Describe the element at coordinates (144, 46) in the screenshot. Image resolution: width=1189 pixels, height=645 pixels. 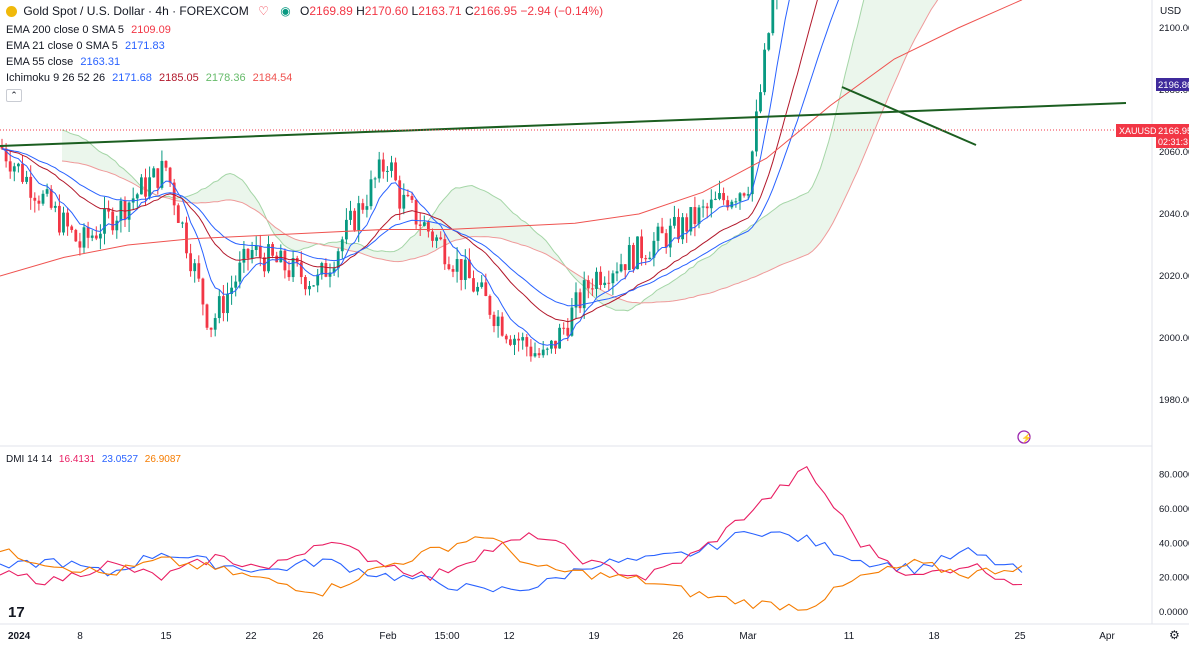
I see `indicator-value: 2171.83` at that location.